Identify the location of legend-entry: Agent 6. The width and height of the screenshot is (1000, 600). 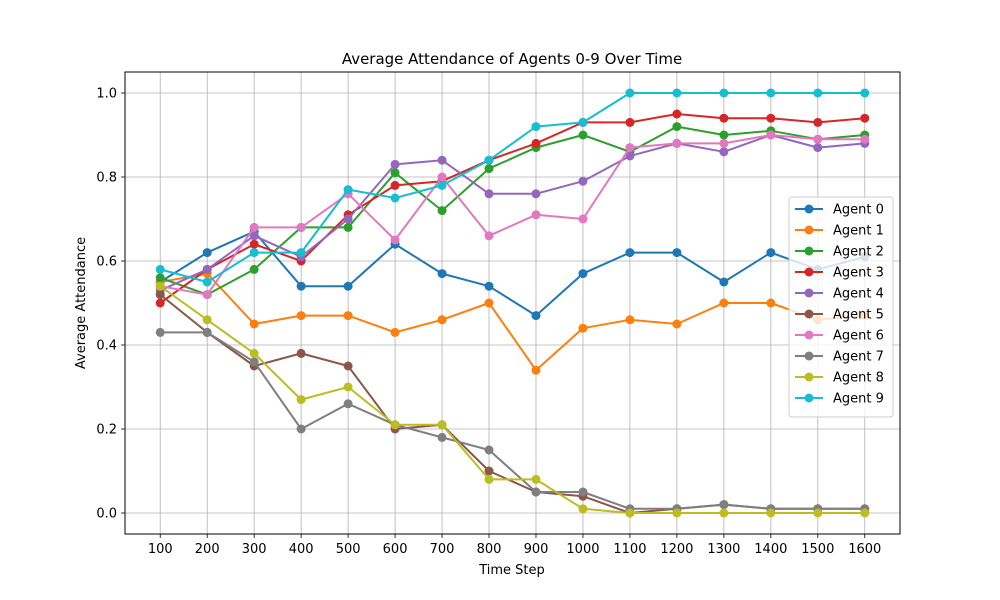
(839, 336).